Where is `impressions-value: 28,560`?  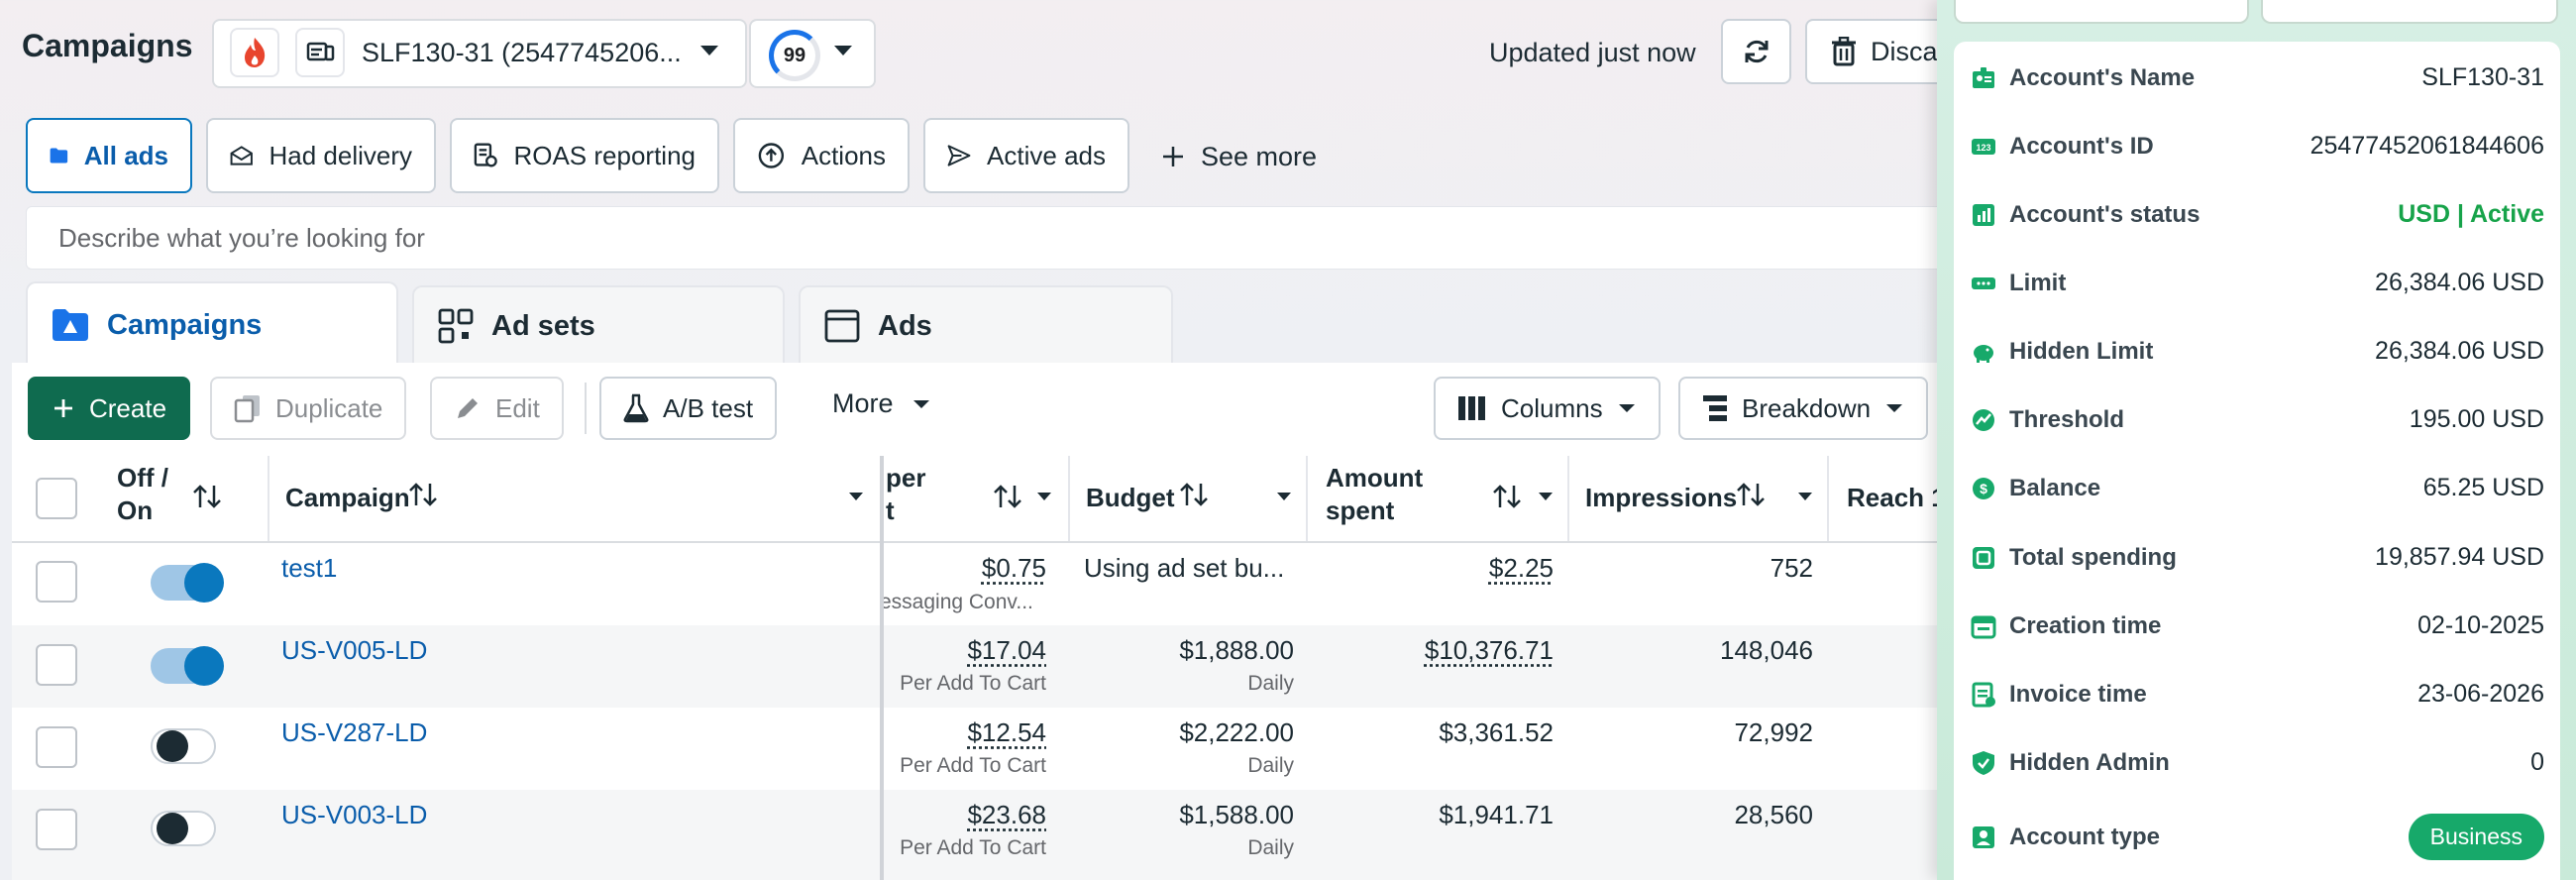
impressions-value: 28,560 is located at coordinates (1694, 815).